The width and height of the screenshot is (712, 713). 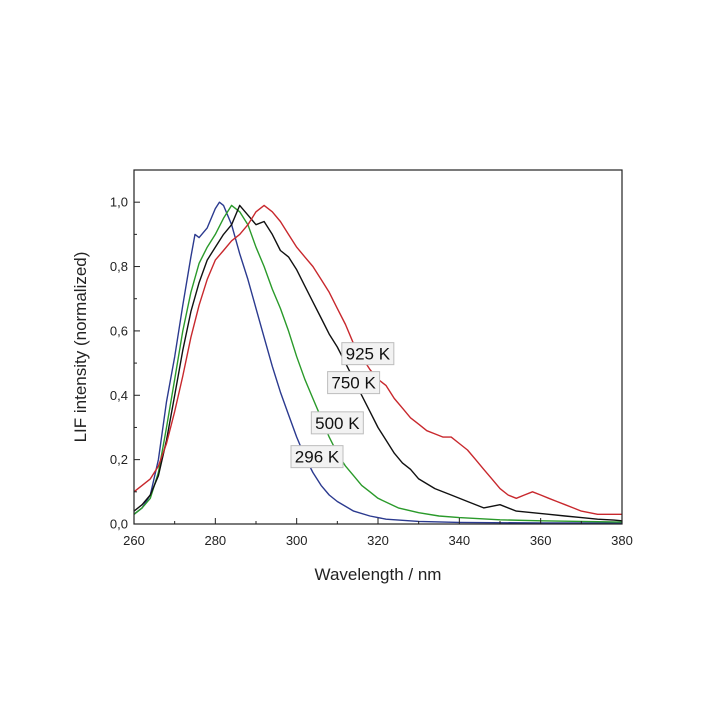 I want to click on y-tick-label: 0,4, so click(x=119, y=395).